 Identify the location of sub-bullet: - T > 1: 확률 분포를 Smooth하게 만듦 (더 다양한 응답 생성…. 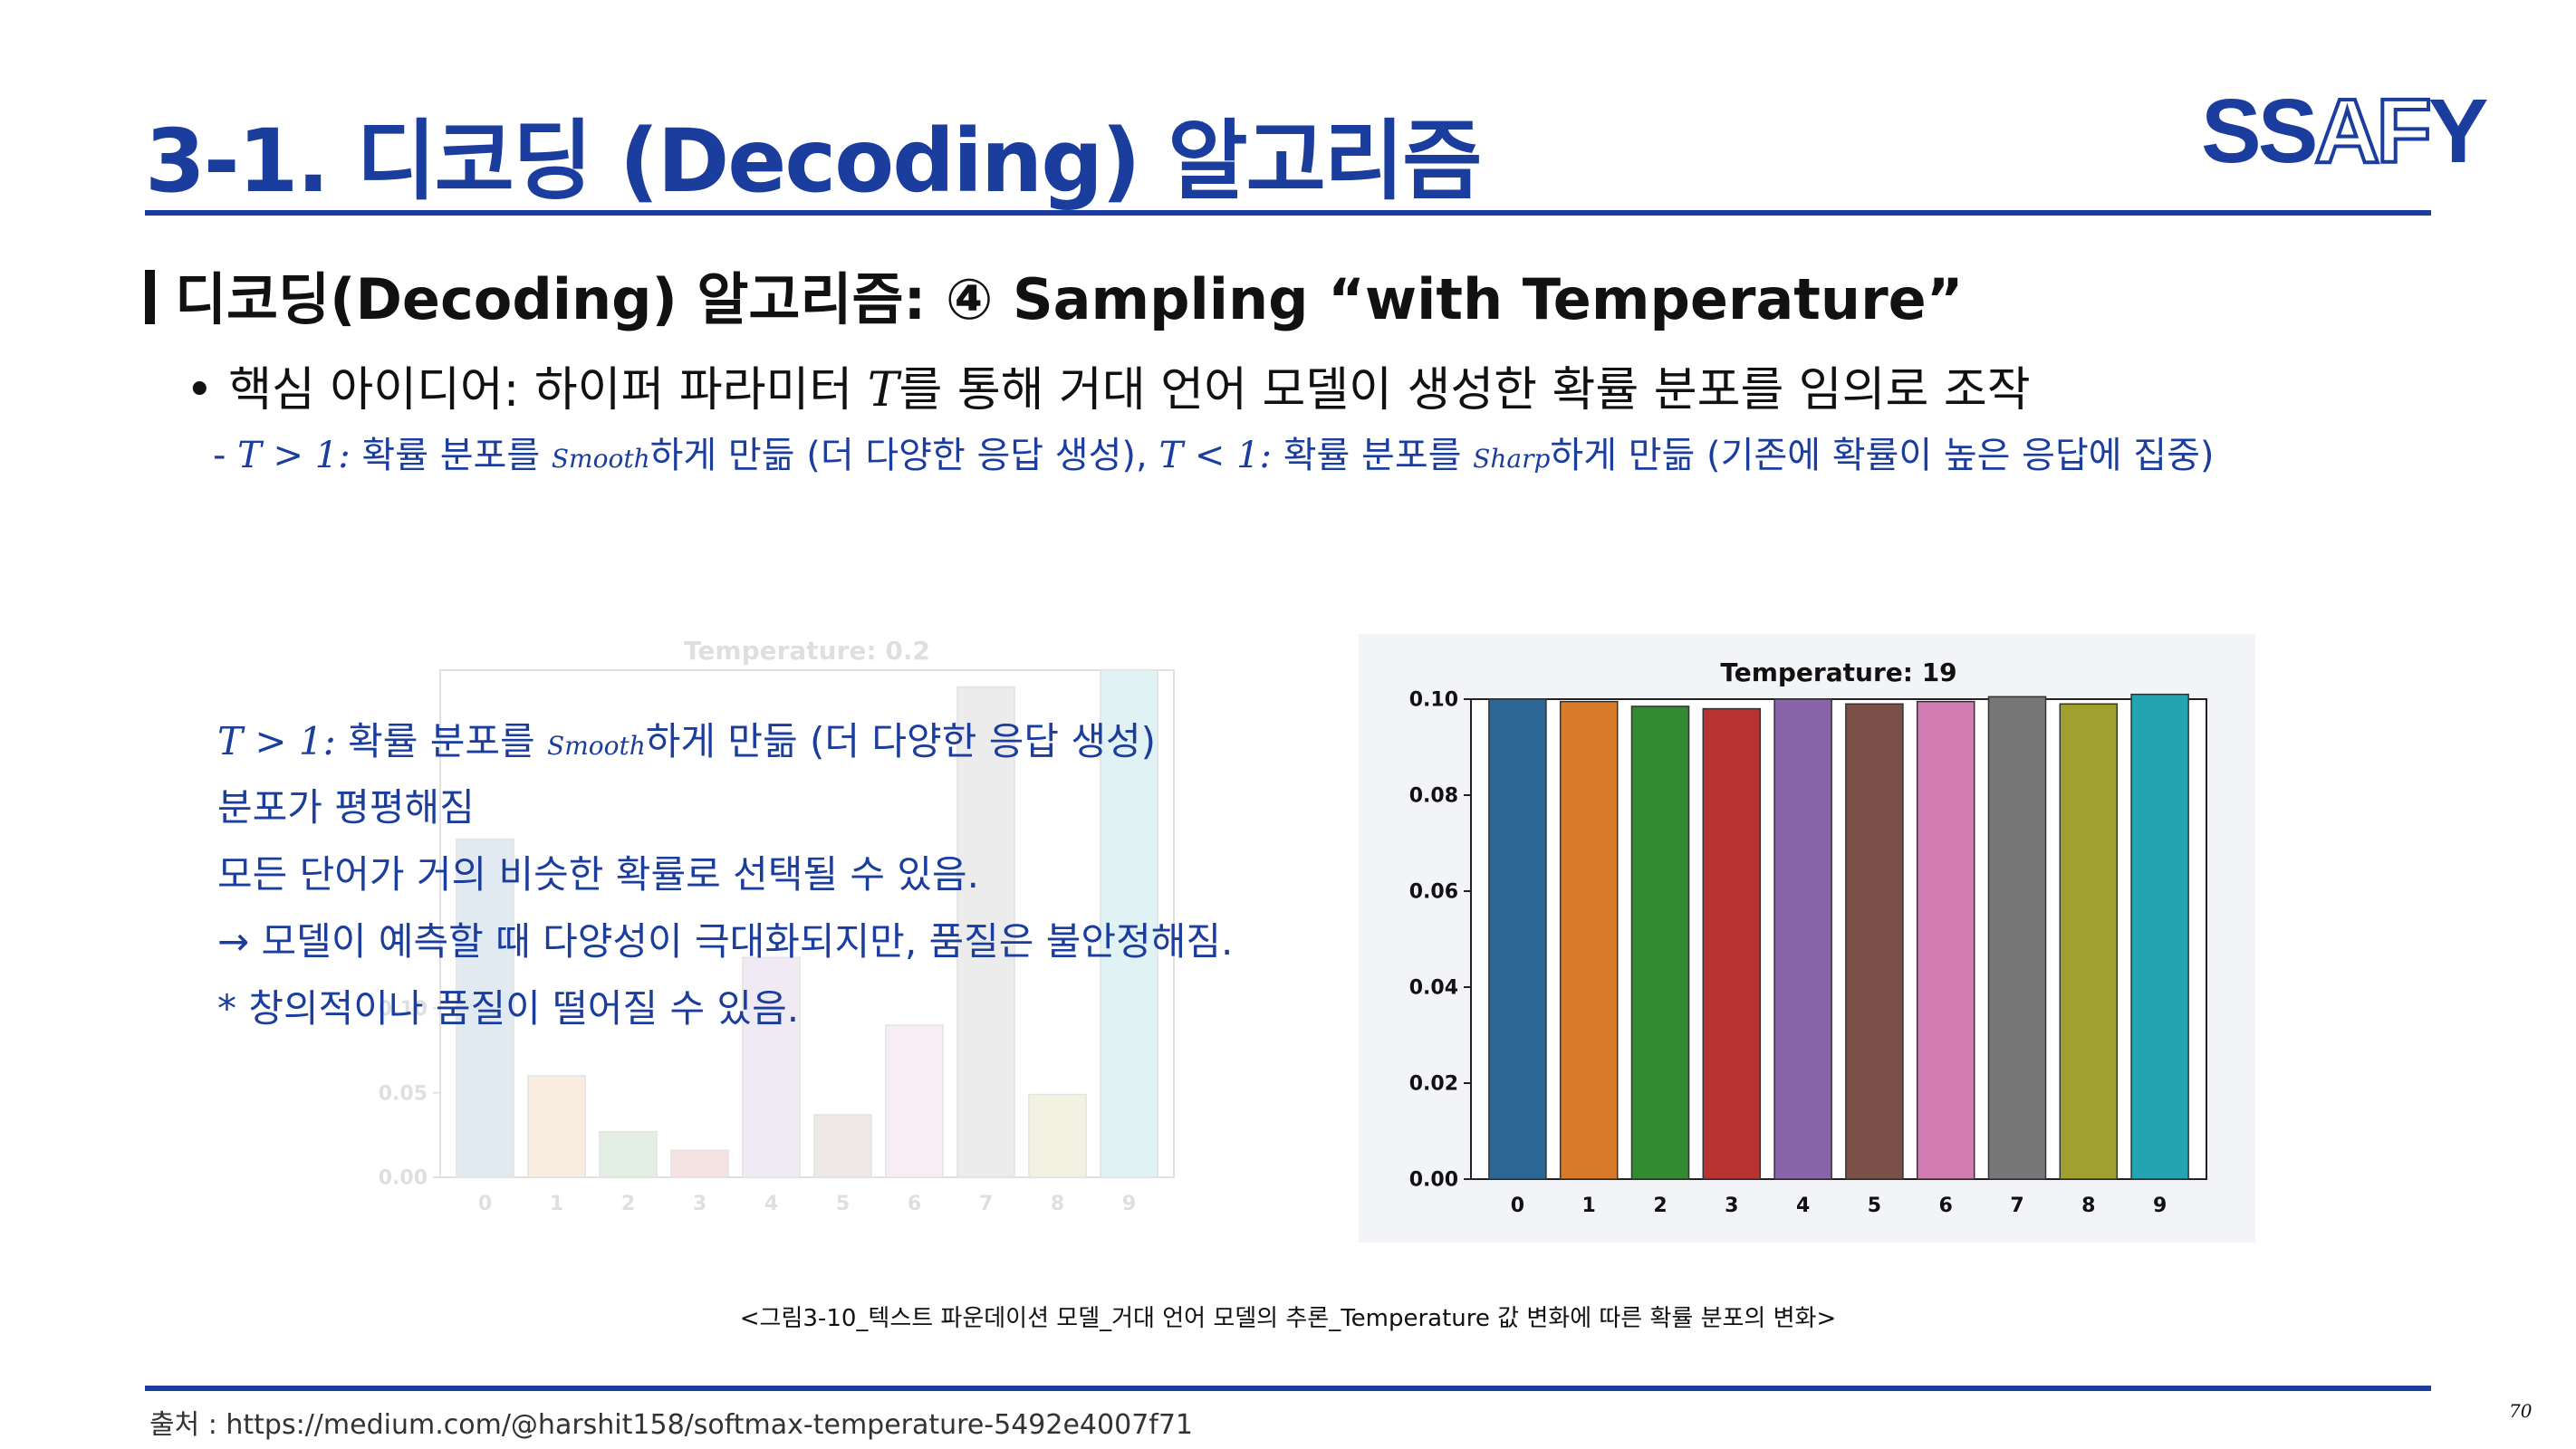
(1214, 452).